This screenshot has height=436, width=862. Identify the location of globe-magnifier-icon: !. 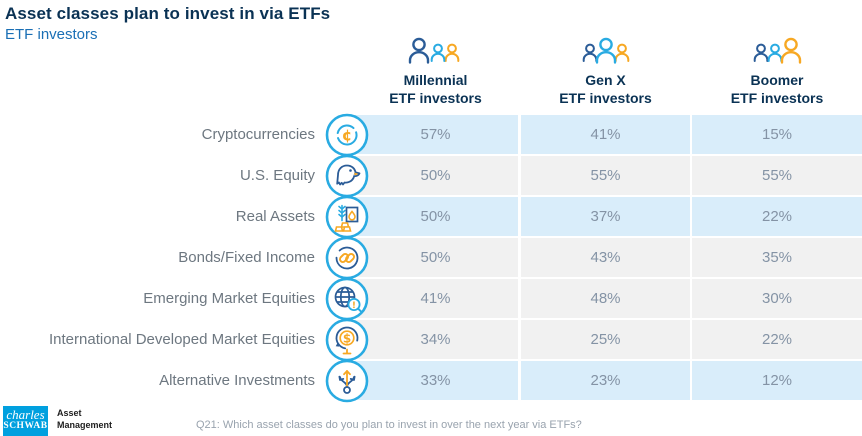
(347, 299).